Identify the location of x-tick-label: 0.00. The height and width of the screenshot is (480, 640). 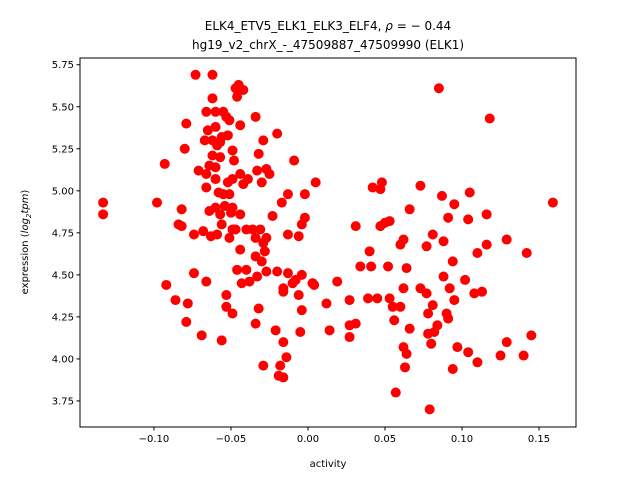
(308, 439).